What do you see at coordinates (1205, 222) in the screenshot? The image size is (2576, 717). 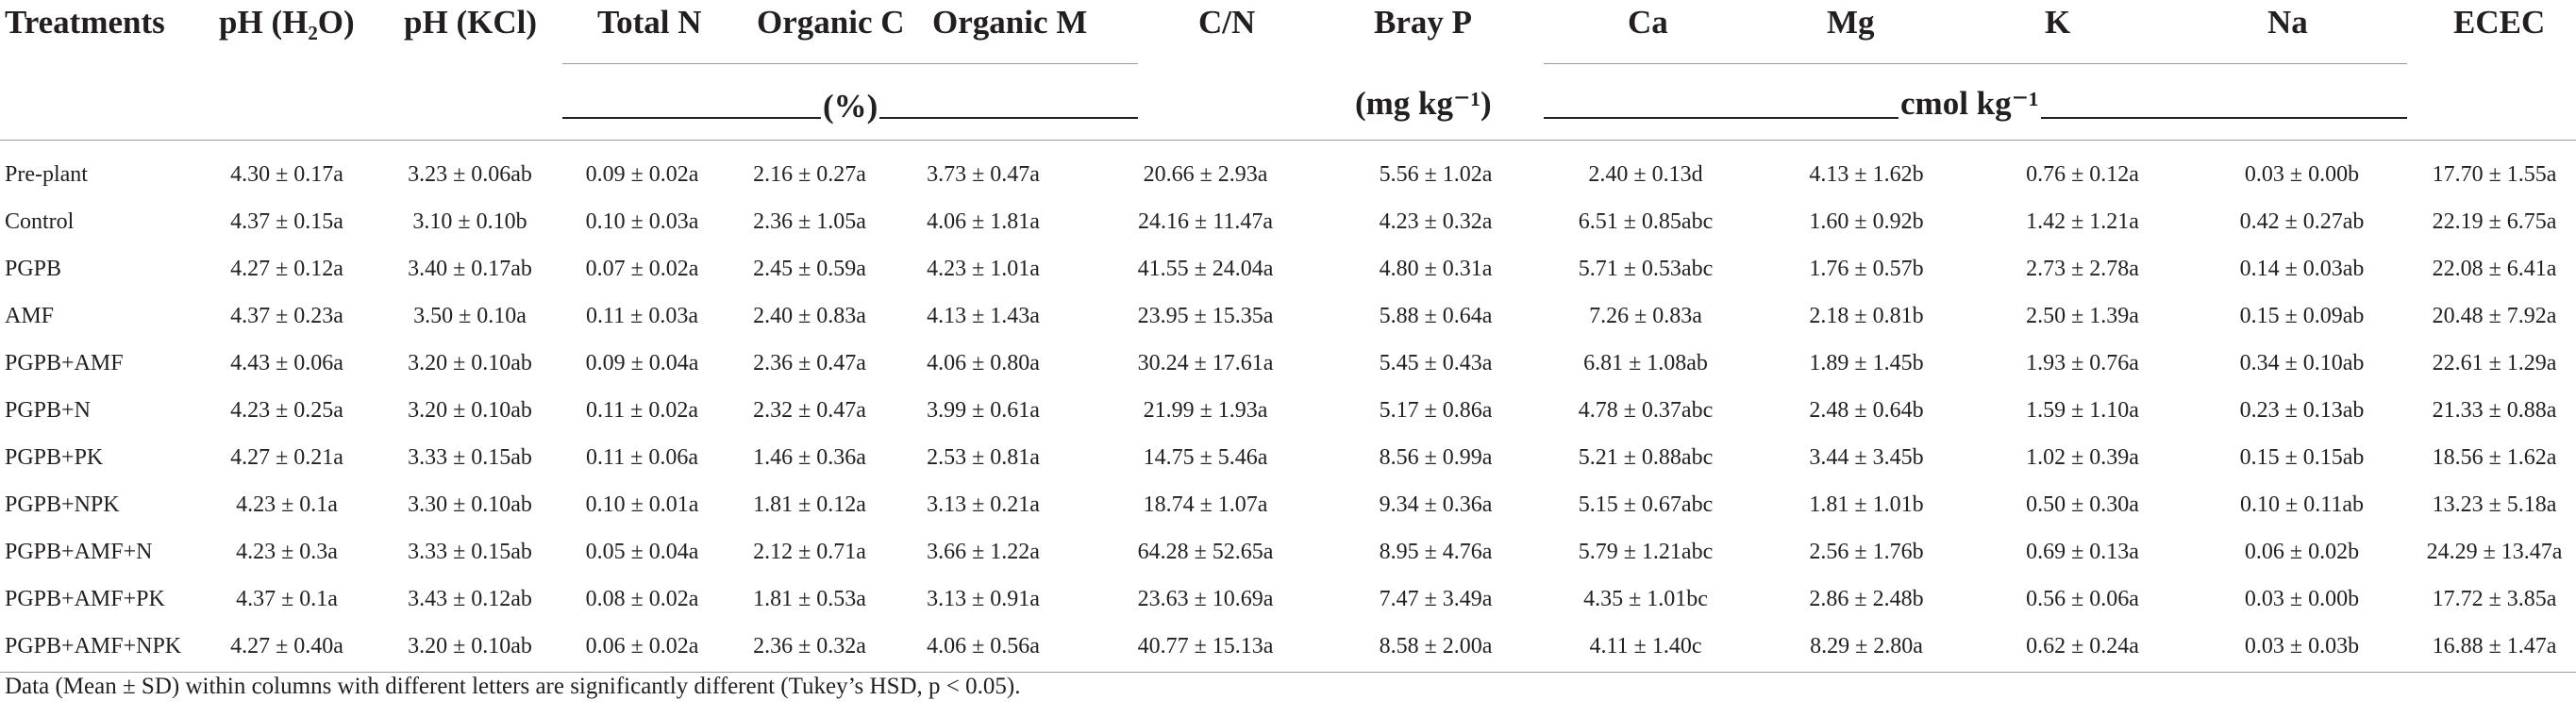 I see `value-cell: 24.16 ± 11.47a` at bounding box center [1205, 222].